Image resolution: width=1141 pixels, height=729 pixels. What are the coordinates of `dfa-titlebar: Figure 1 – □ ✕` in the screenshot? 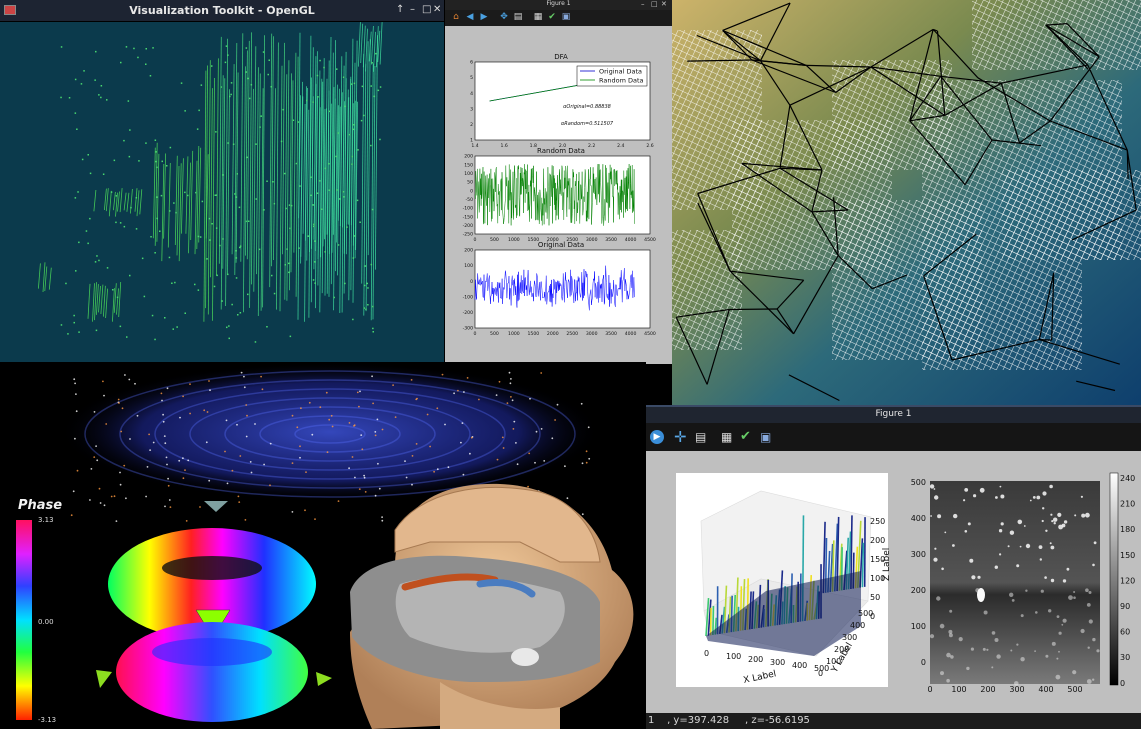 It's located at (558, 5).